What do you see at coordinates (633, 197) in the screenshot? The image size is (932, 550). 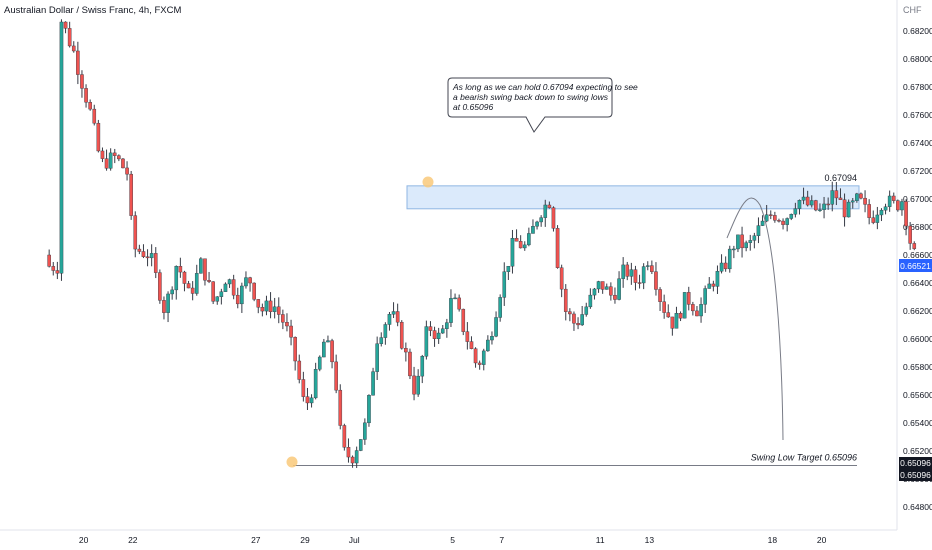 I see `resistance-zone-box` at bounding box center [633, 197].